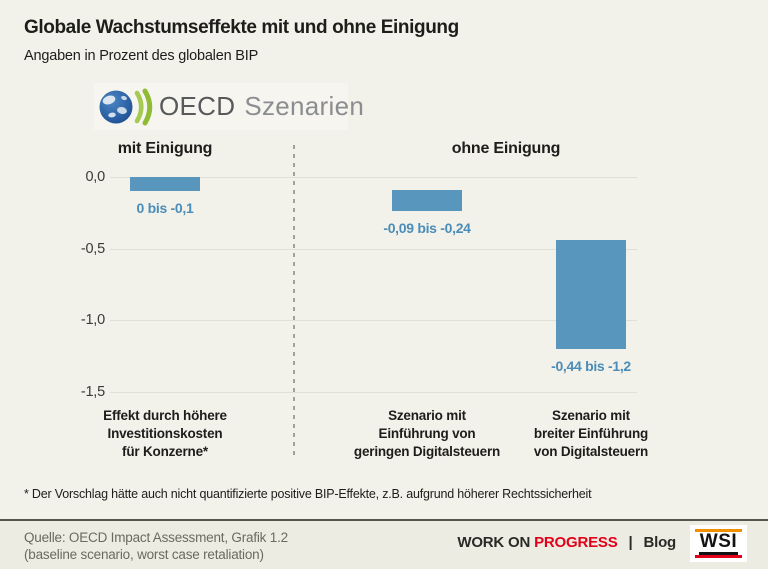  Describe the element at coordinates (92, 248) in the screenshot. I see `y-axis-label: -0,5` at that location.